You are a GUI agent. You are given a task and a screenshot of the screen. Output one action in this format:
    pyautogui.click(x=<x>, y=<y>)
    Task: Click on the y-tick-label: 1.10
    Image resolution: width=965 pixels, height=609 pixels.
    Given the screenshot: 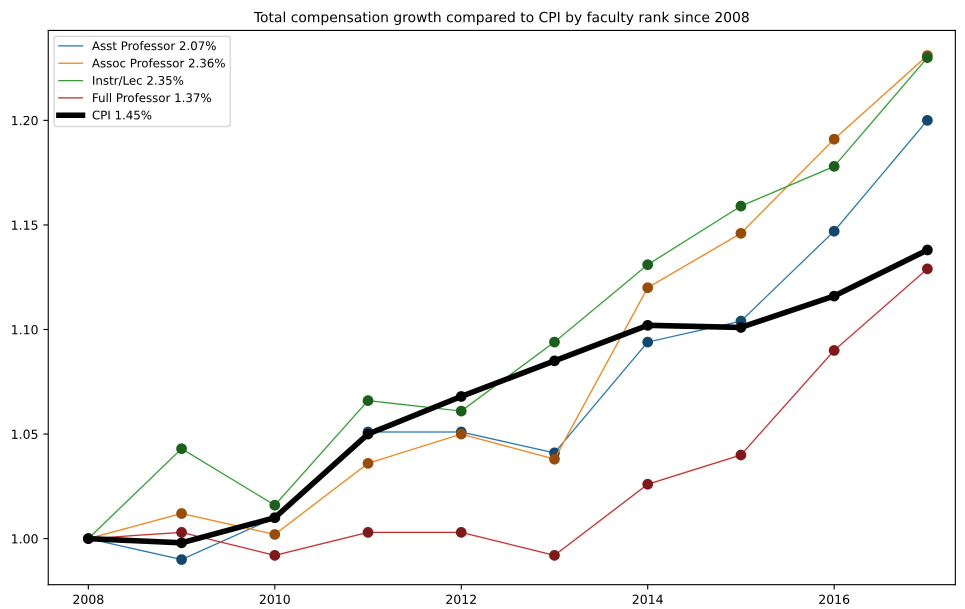 What is the action you would take?
    pyautogui.click(x=25, y=329)
    